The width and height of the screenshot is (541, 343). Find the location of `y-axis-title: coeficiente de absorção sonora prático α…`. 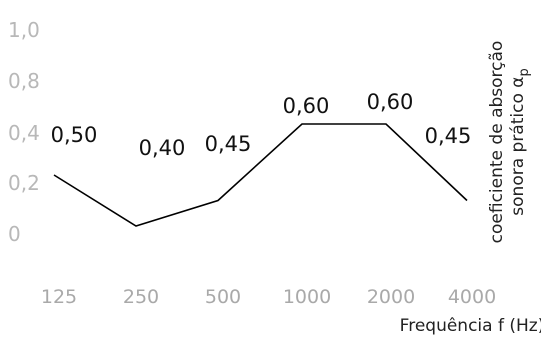

y-axis-title: coeficiente de absorção sonora prático α… is located at coordinates (509, 142).